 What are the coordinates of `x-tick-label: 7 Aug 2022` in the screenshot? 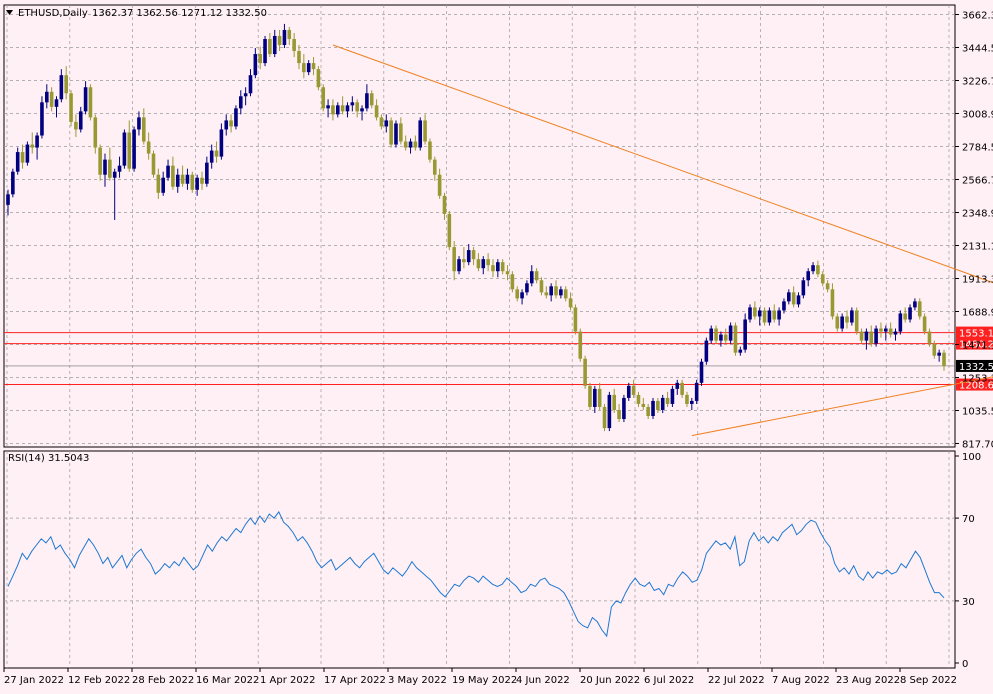 It's located at (801, 680).